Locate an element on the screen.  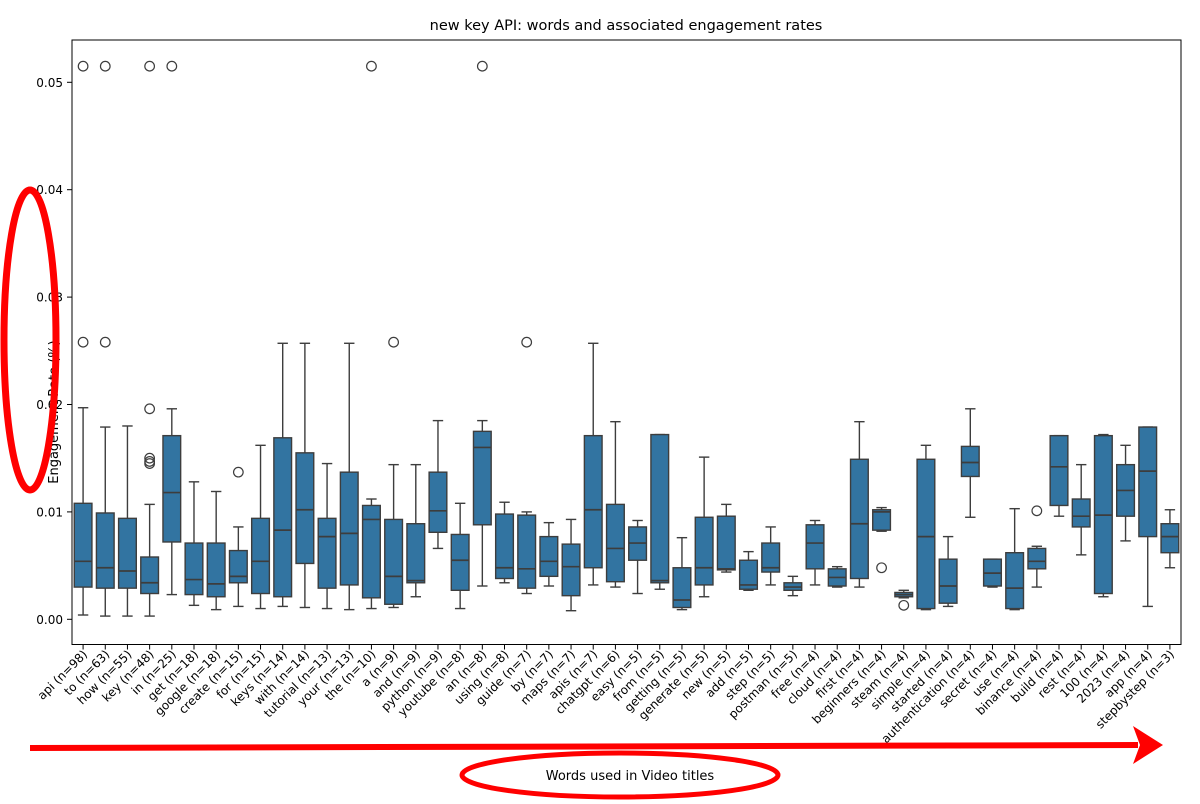
box-2023 is located at coordinates (1125, 493).